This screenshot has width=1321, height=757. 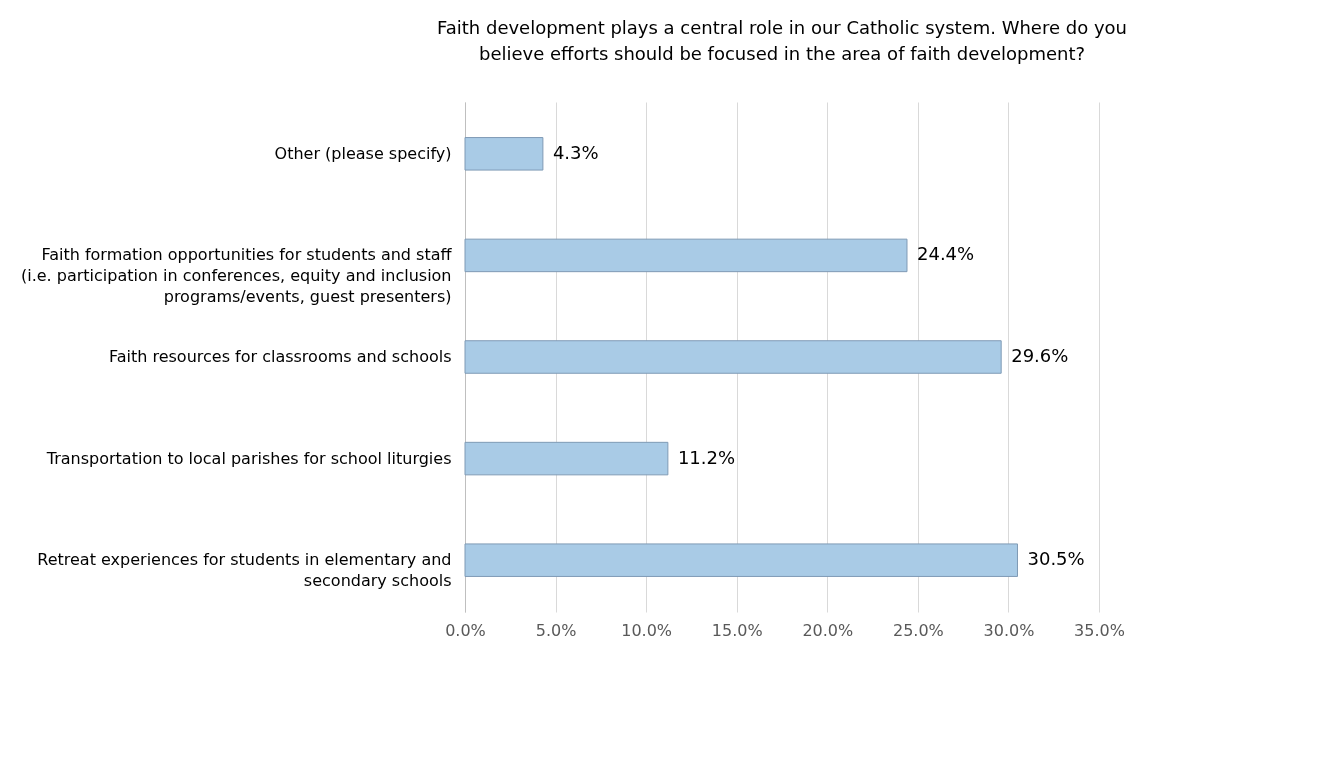 I want to click on y-tick-label: Transportation to local parishes for school liturgies, so click(x=248, y=458).